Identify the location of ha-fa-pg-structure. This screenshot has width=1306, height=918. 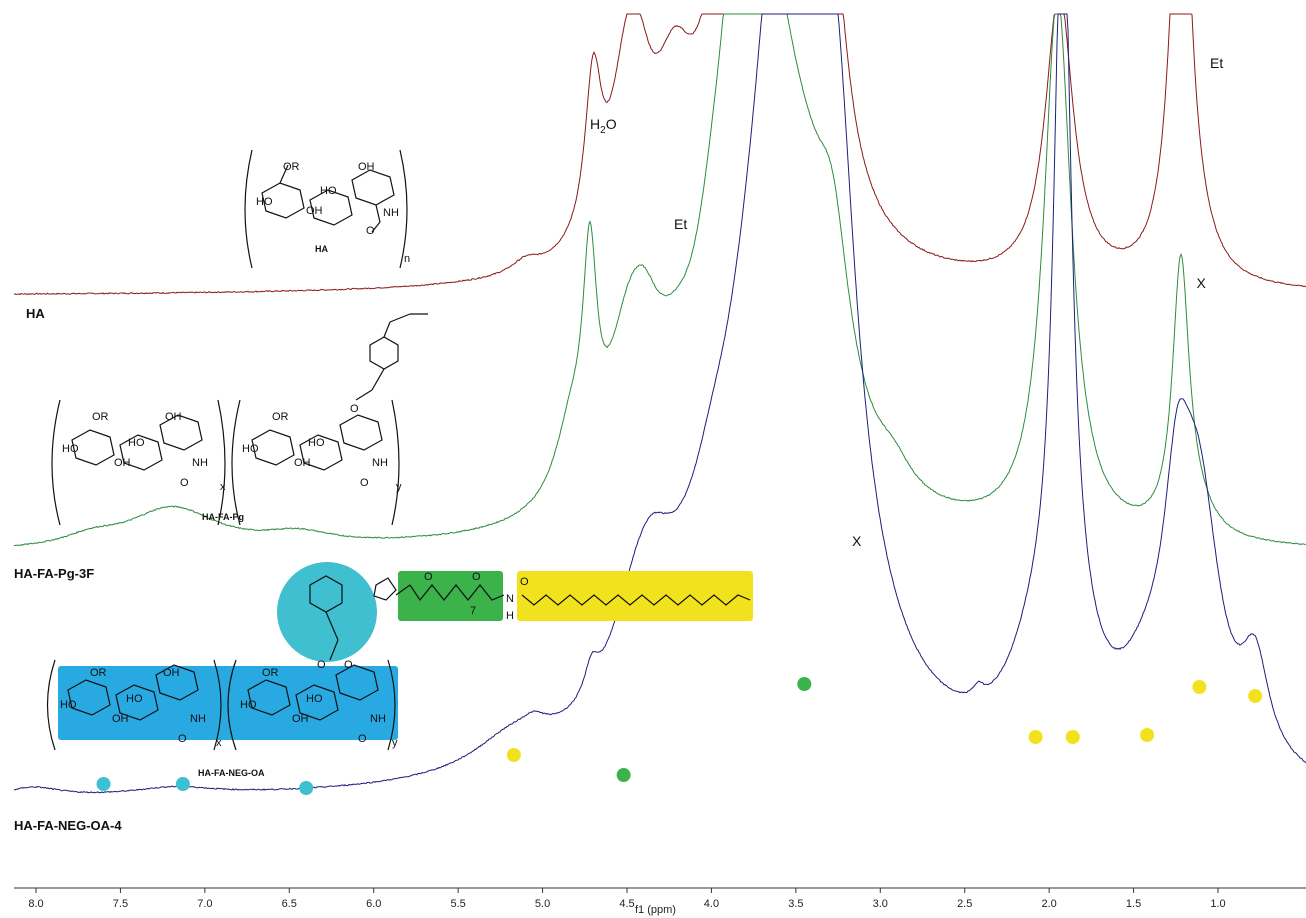
(239, 419).